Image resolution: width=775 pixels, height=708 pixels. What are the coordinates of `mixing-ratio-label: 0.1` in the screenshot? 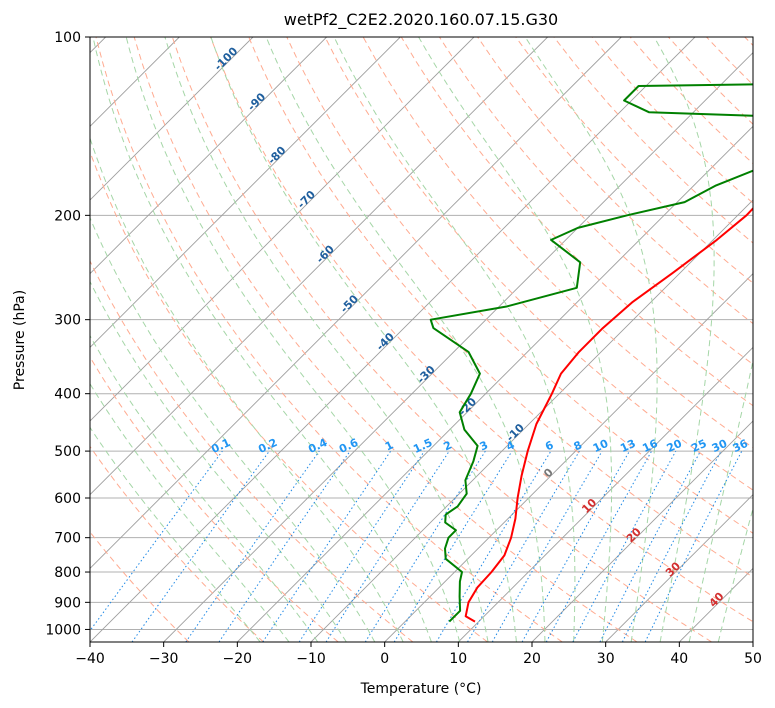 It's located at (220, 446).